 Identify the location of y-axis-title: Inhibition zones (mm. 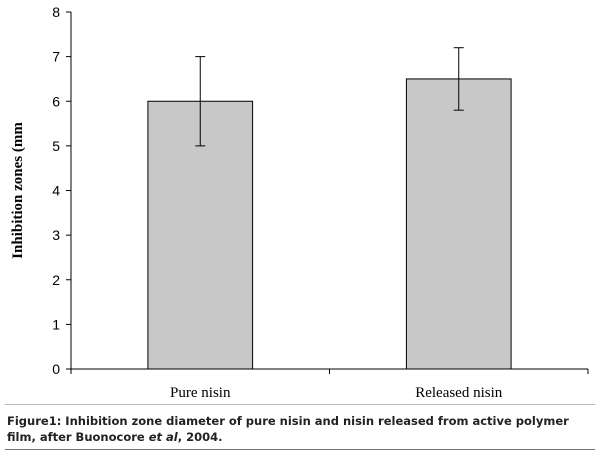
(18, 190).